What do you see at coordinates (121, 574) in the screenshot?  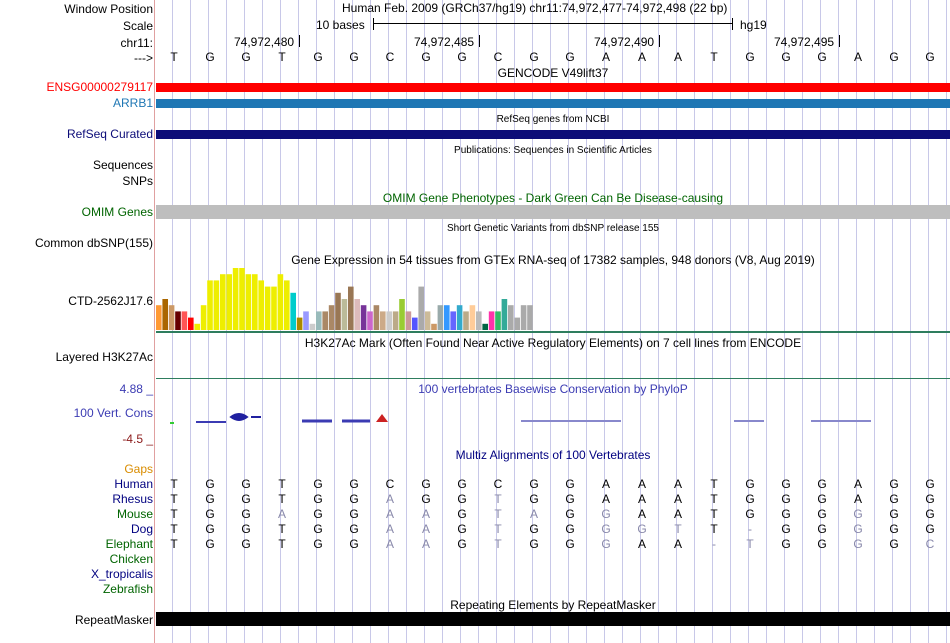 I see `species-label: X_tropicalis` at bounding box center [121, 574].